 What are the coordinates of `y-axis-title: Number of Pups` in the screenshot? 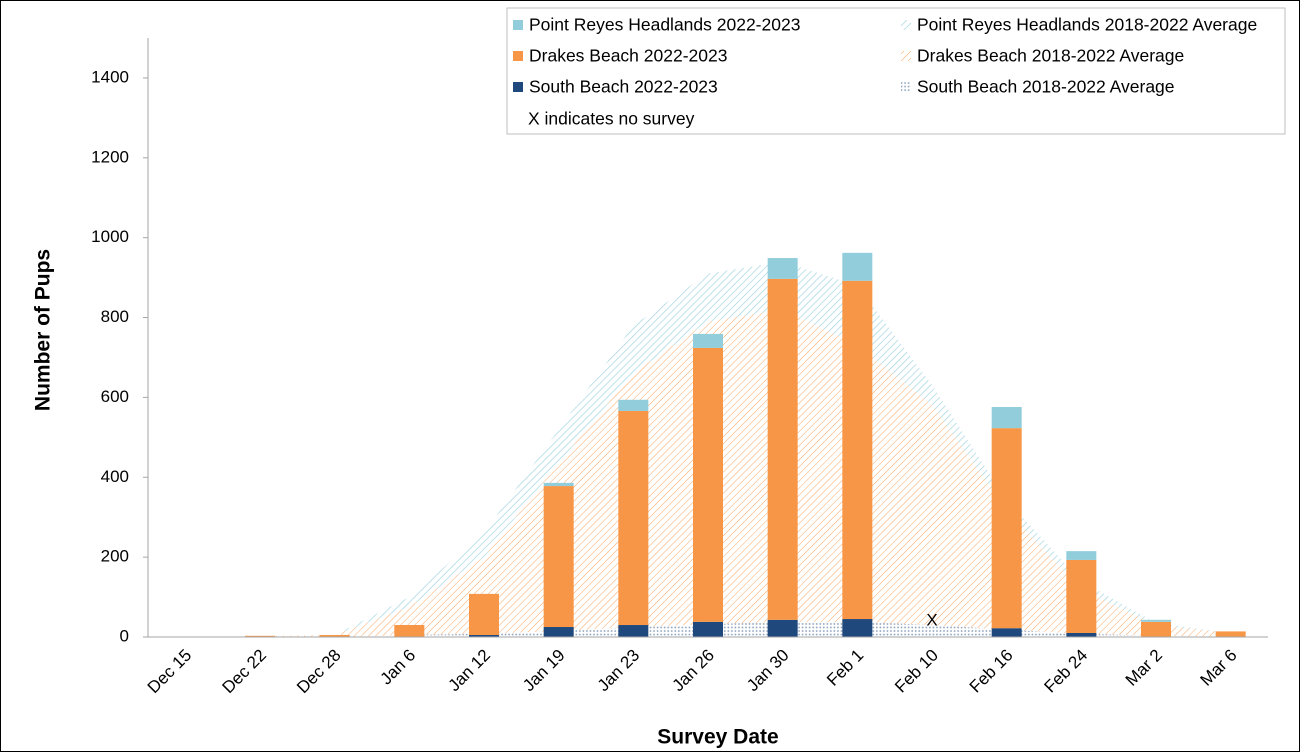 It's located at (43, 330).